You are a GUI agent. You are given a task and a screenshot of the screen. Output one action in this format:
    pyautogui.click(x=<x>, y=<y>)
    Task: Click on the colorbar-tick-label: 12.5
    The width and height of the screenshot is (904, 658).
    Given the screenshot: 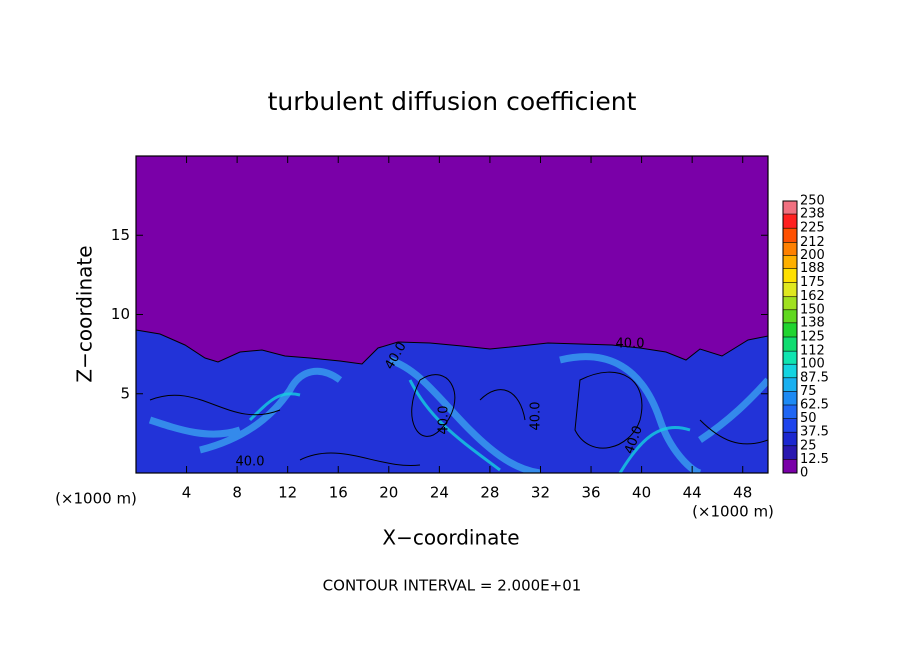 What is the action you would take?
    pyautogui.click(x=814, y=459)
    